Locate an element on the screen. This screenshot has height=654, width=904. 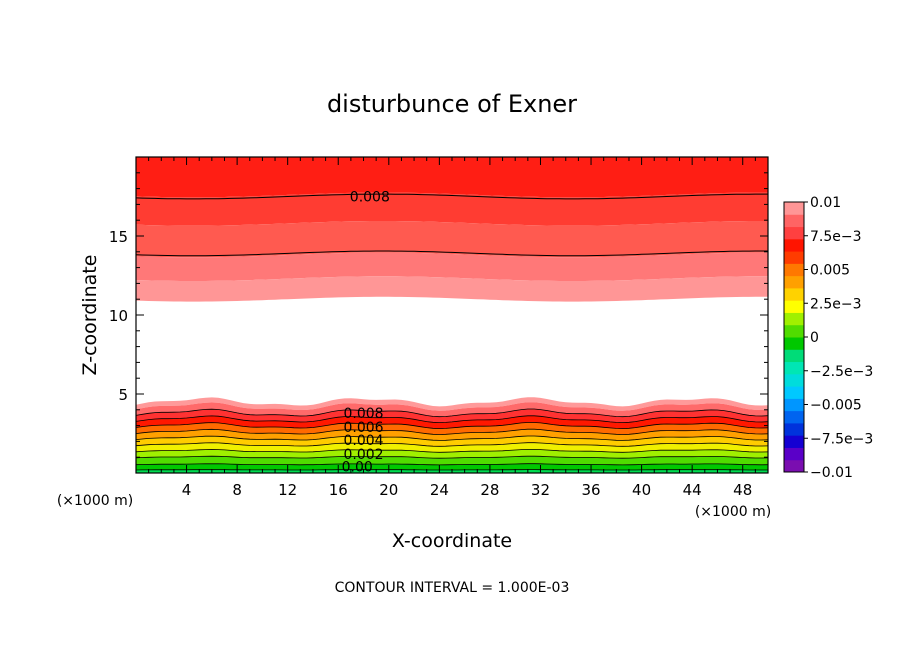
y-tick-label: 5 is located at coordinates (123, 395).